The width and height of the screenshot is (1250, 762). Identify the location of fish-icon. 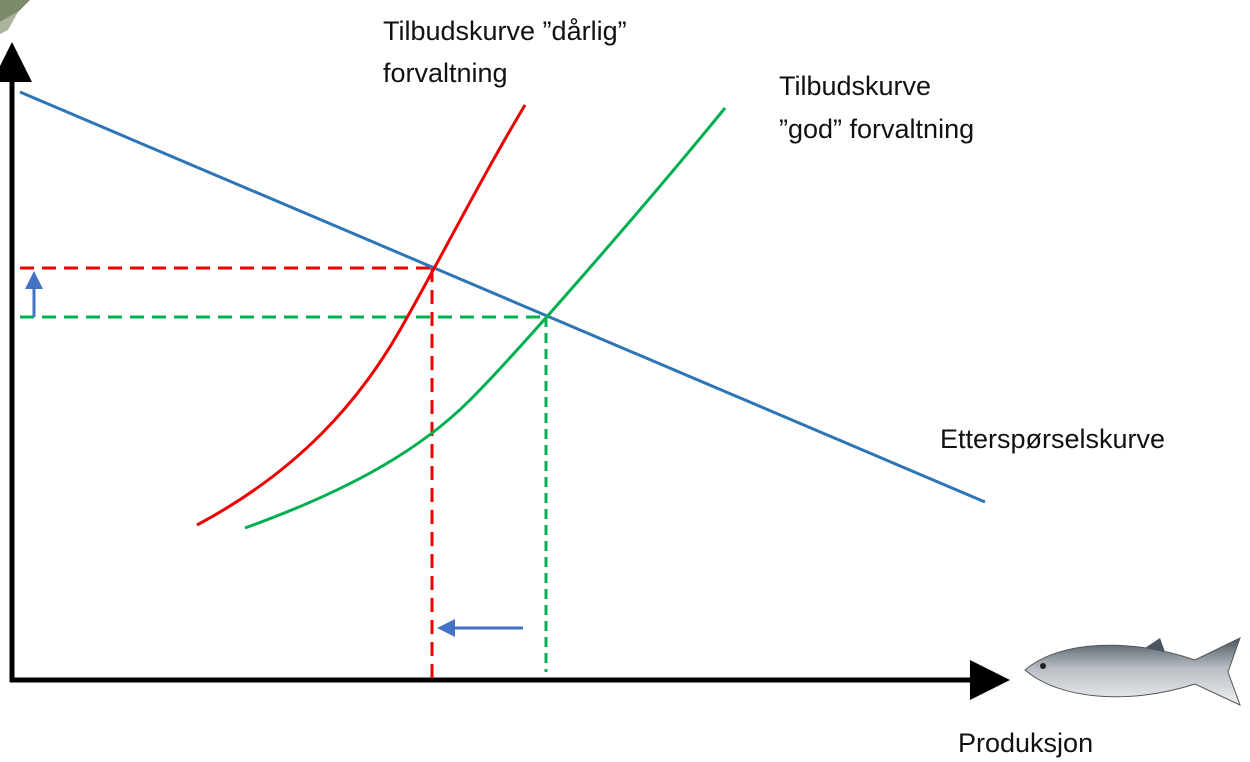
(1132, 671).